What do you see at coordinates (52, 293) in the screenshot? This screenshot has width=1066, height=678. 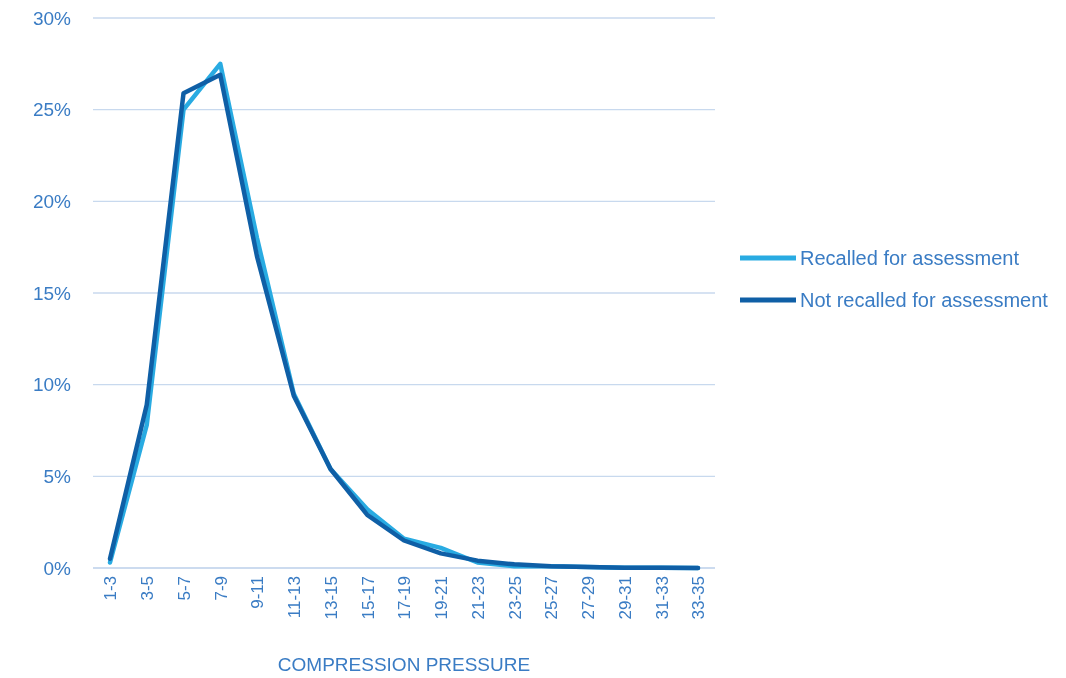 I see `y-tick-label: 15%` at bounding box center [52, 293].